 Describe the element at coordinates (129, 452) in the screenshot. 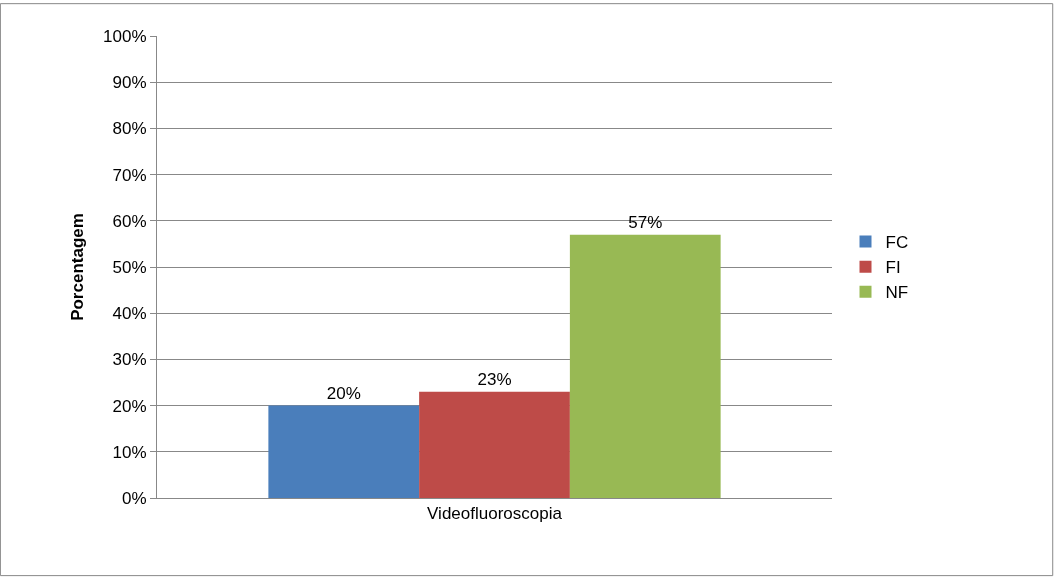

I see `y-tick-label: 10%` at that location.